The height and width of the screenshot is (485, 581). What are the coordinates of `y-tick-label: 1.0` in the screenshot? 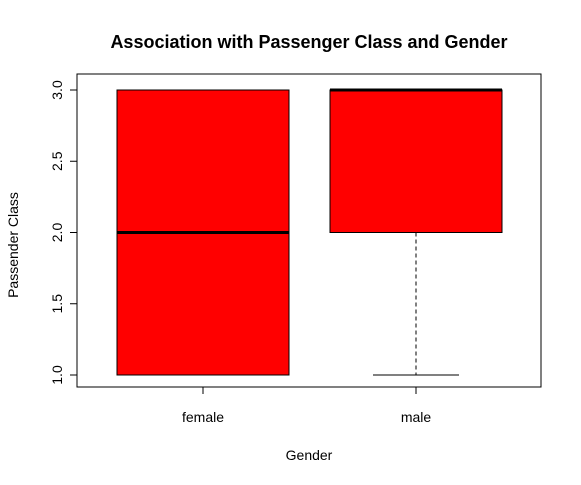 It's located at (57, 375).